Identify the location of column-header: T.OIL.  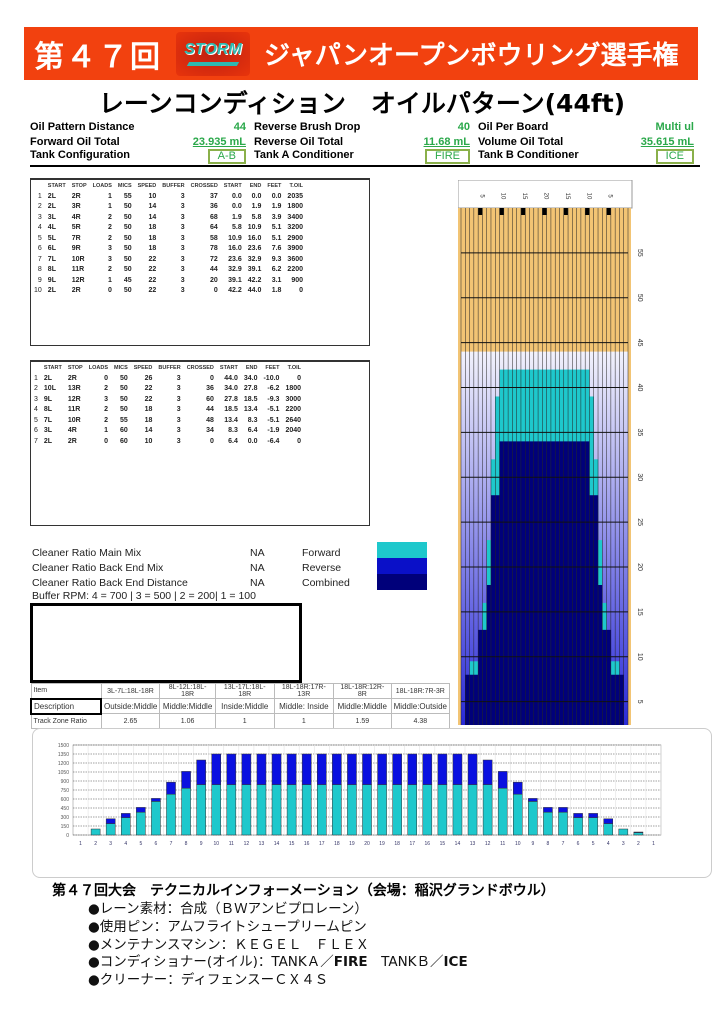
(294, 368).